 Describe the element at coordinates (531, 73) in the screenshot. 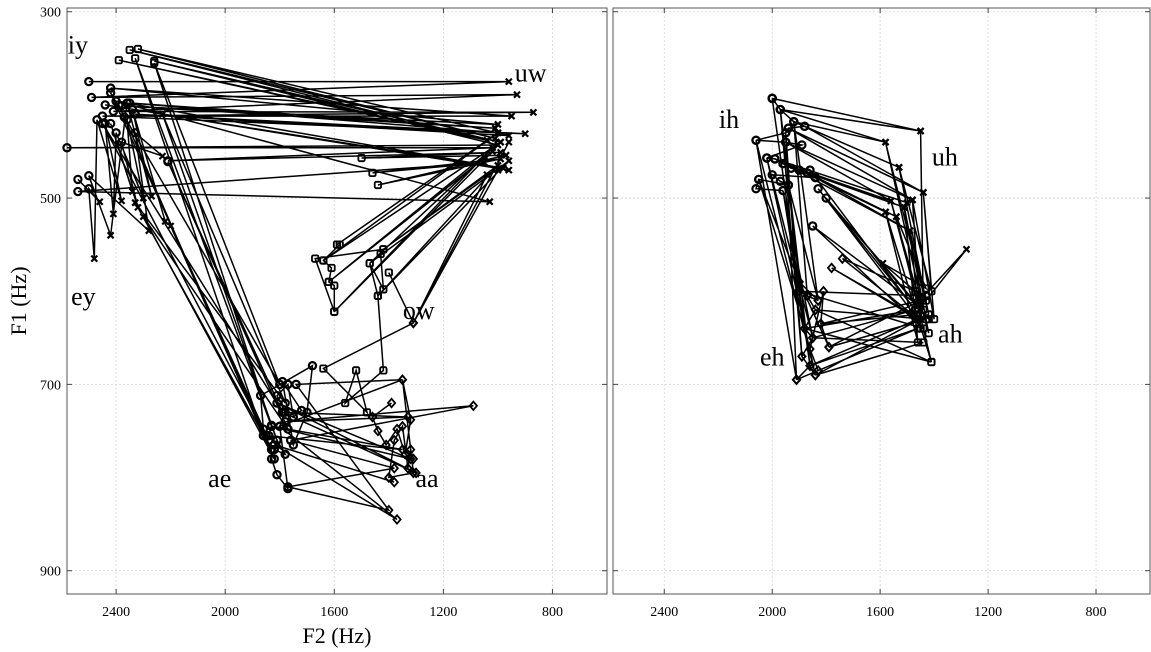

I see `vowel-label-uw: uw` at that location.